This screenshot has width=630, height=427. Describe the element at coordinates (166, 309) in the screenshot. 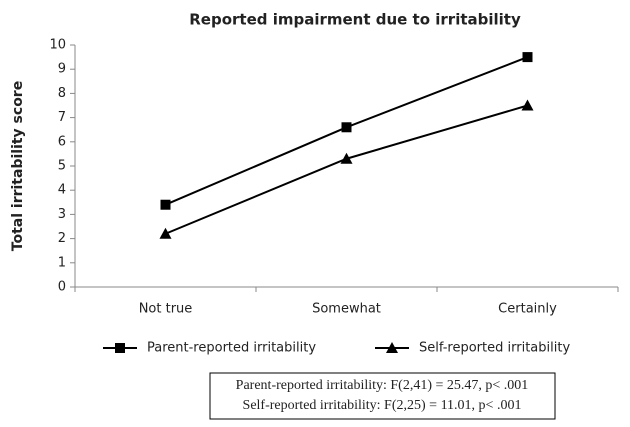

I see `x-tick-label: Not true` at that location.